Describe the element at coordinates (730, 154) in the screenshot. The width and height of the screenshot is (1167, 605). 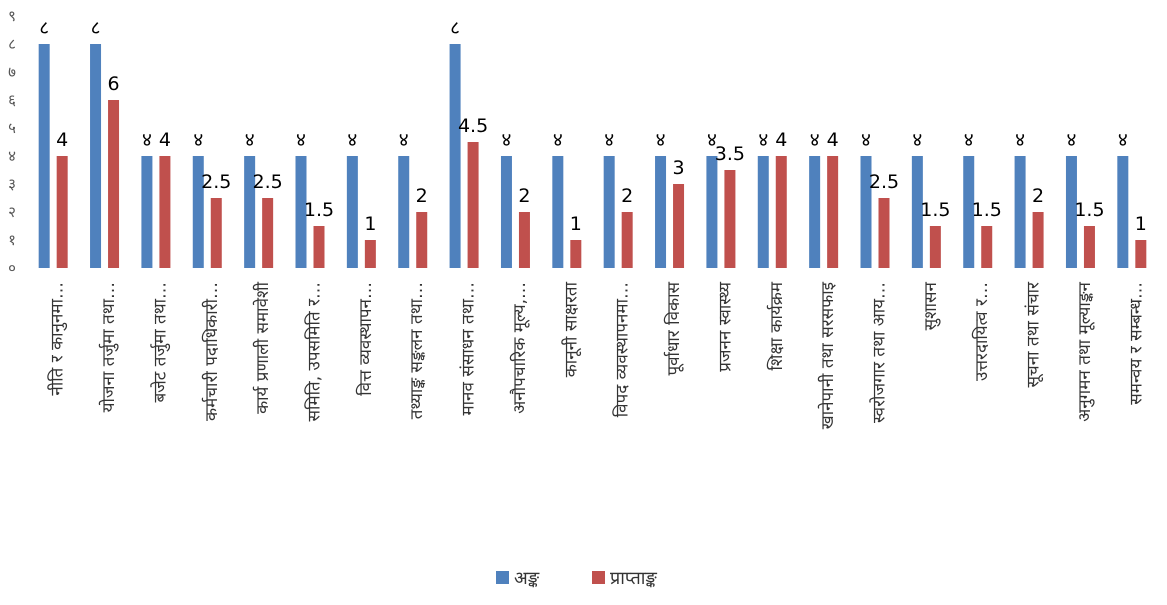
I see `data-label-praptanka: 3.5` at that location.